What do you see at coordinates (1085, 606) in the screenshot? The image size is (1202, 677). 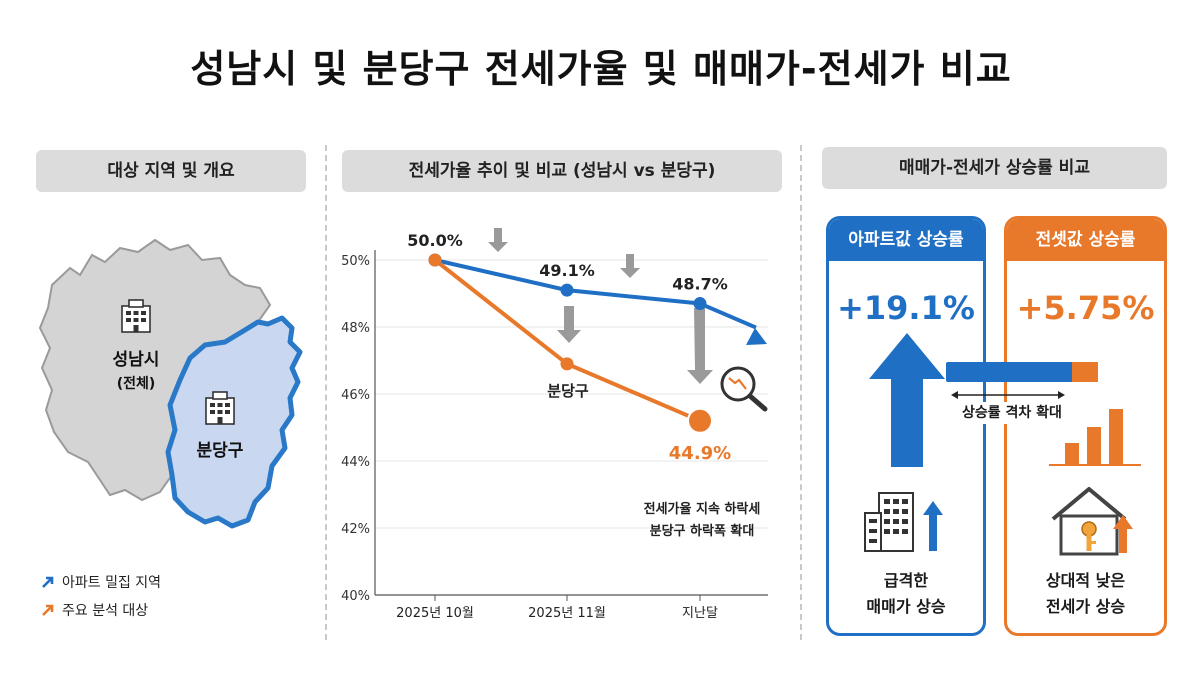 I see `jeonse-caption-line2: 전세가 상승` at bounding box center [1085, 606].